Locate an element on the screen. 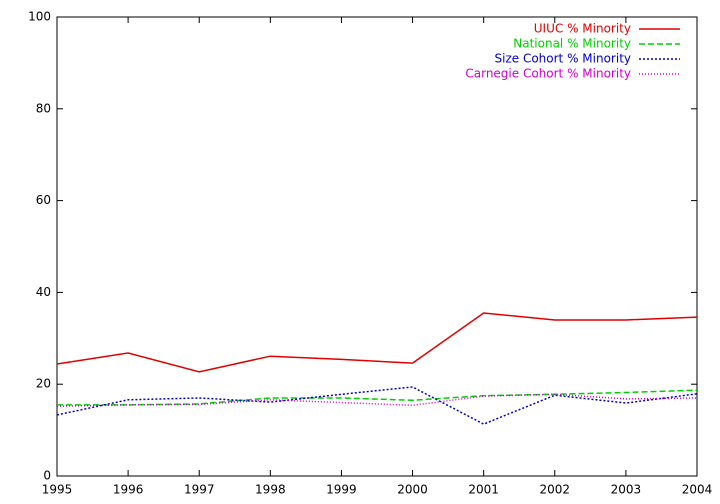 The height and width of the screenshot is (504, 720). x-tick-label: 1999 is located at coordinates (341, 490).